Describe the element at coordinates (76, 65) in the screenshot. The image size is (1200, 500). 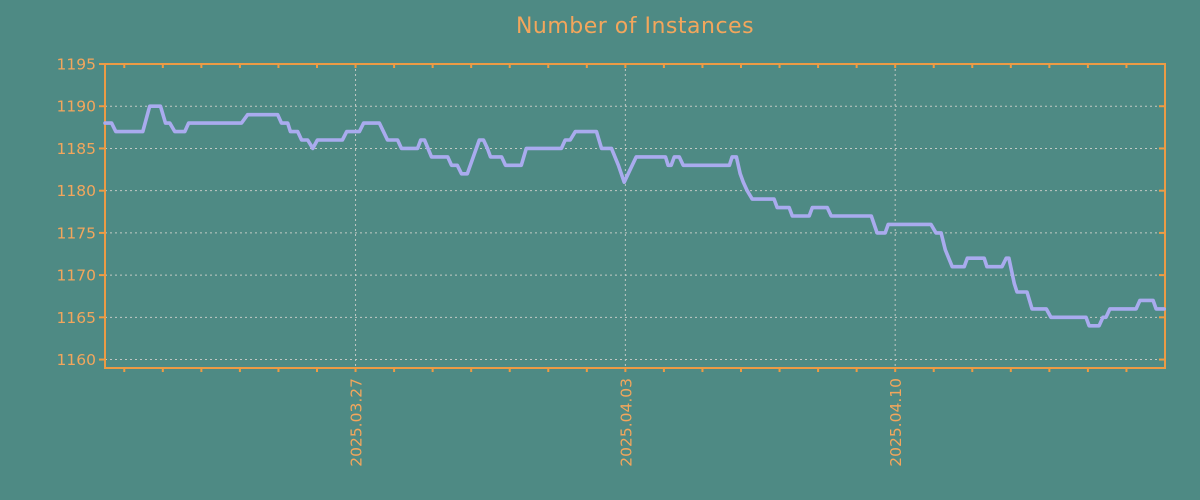
I see `y-tick-label: 1195` at that location.